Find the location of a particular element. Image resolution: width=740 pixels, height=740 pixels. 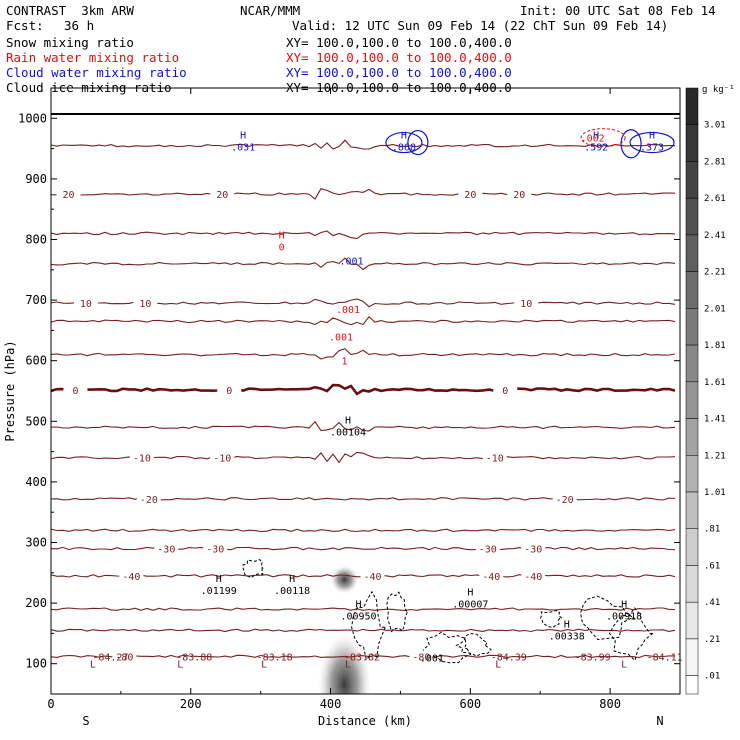

low-value: -83.99 is located at coordinates (593, 657).